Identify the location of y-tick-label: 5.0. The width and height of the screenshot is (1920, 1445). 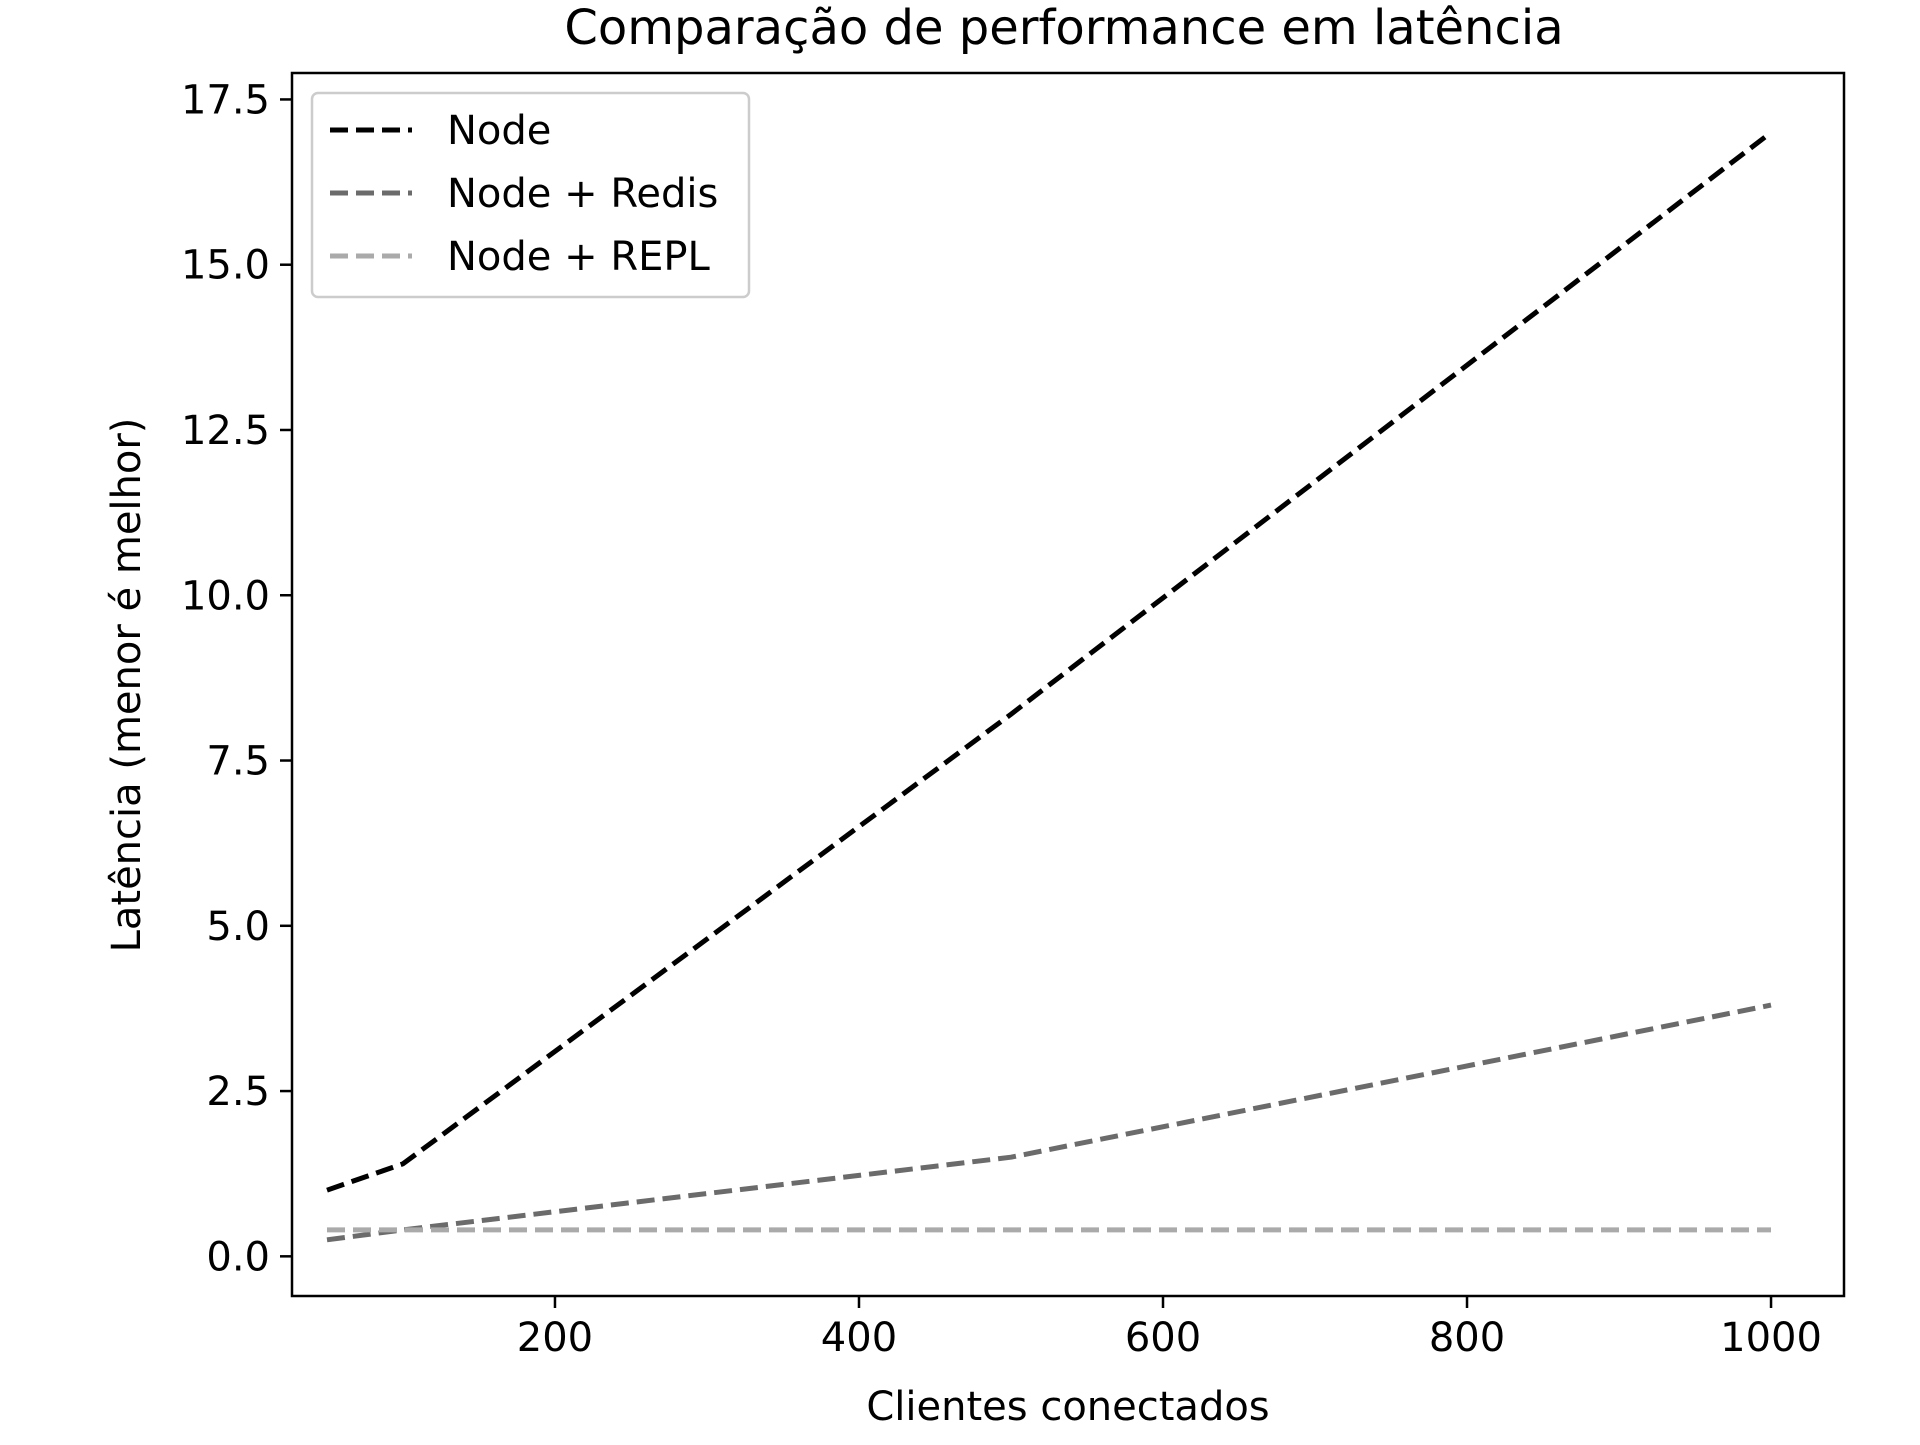
(238, 927).